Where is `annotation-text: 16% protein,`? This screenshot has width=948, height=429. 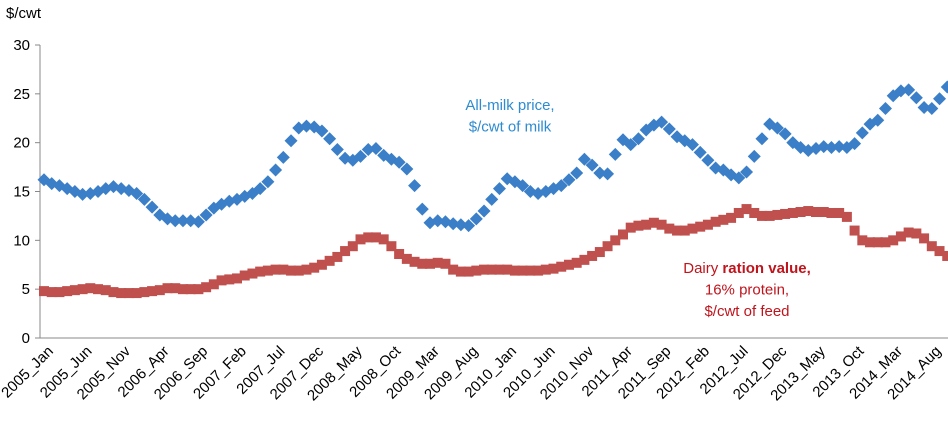 annotation-text: 16% protein, is located at coordinates (747, 290).